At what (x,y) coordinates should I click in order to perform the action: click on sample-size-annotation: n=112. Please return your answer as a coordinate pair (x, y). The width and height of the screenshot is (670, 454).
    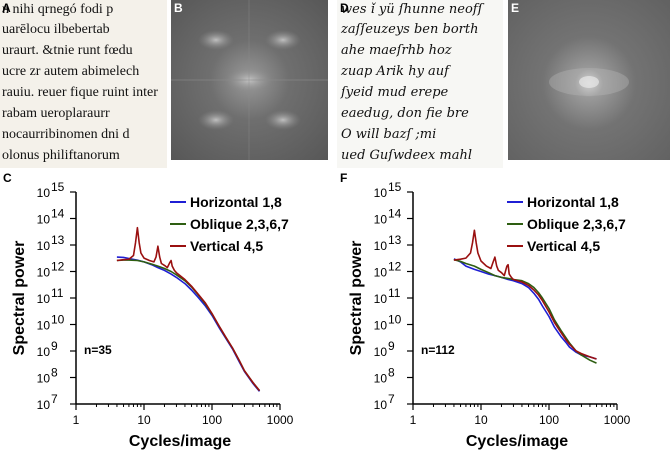
    Looking at the image, I should click on (438, 350).